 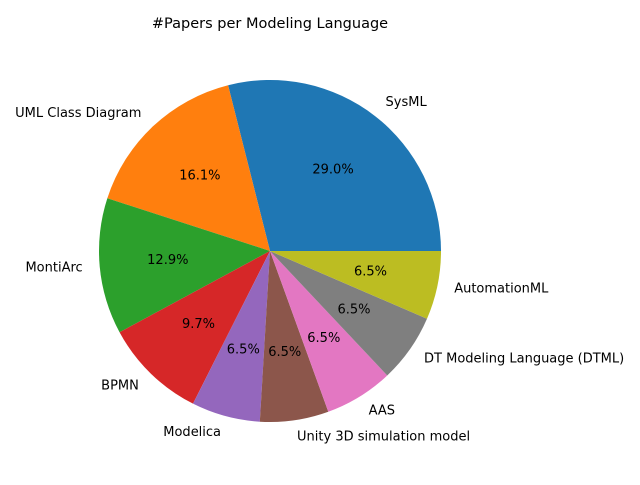 I want to click on slice-label-dt-modeling-language-dtml: DT Modeling Language (DTML), so click(x=524, y=358).